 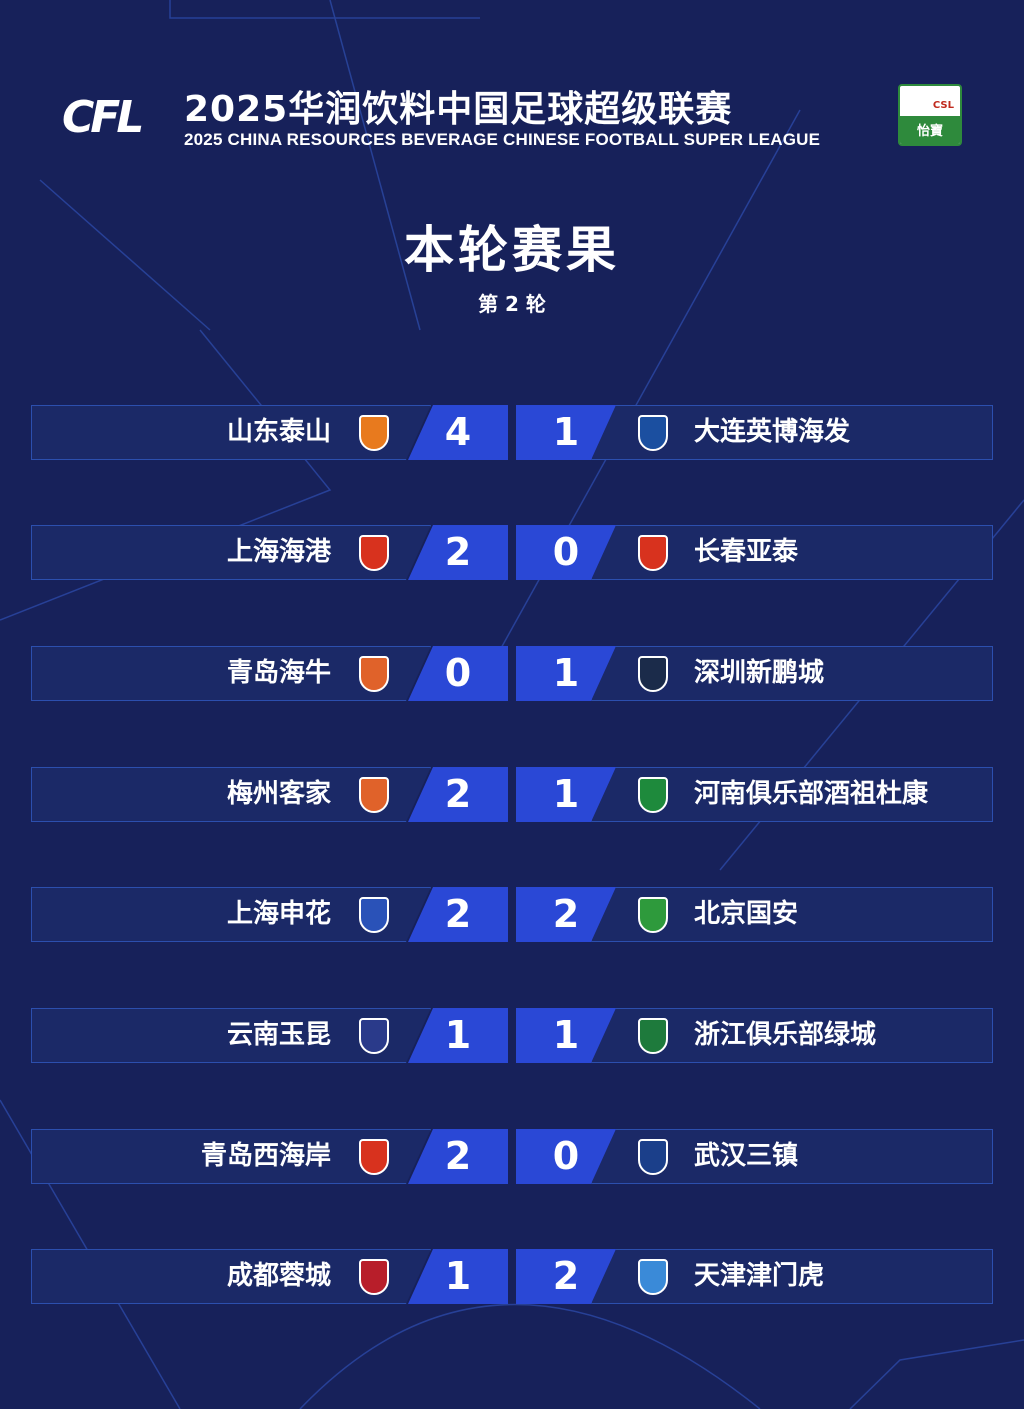 What do you see at coordinates (512, 304) in the screenshot?
I see `round-label: 第 2 轮` at bounding box center [512, 304].